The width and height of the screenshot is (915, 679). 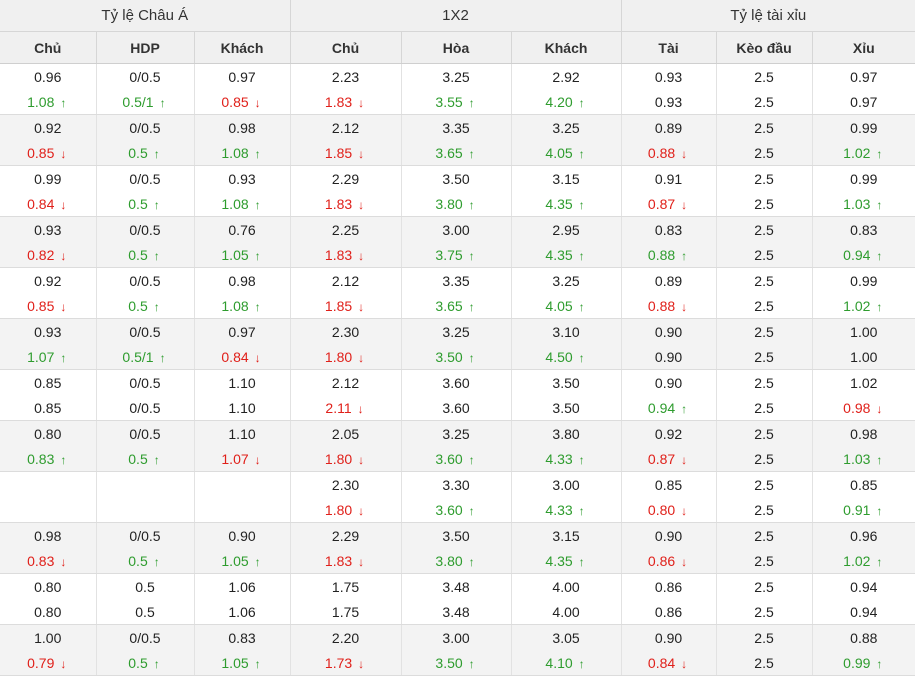 I want to click on odds-value: 2.92, so click(x=566, y=76).